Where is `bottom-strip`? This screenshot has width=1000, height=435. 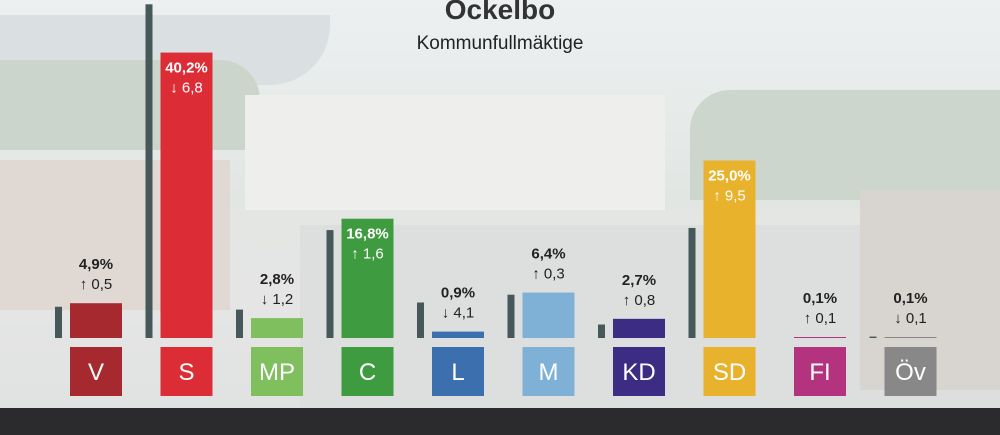 bottom-strip is located at coordinates (500, 421).